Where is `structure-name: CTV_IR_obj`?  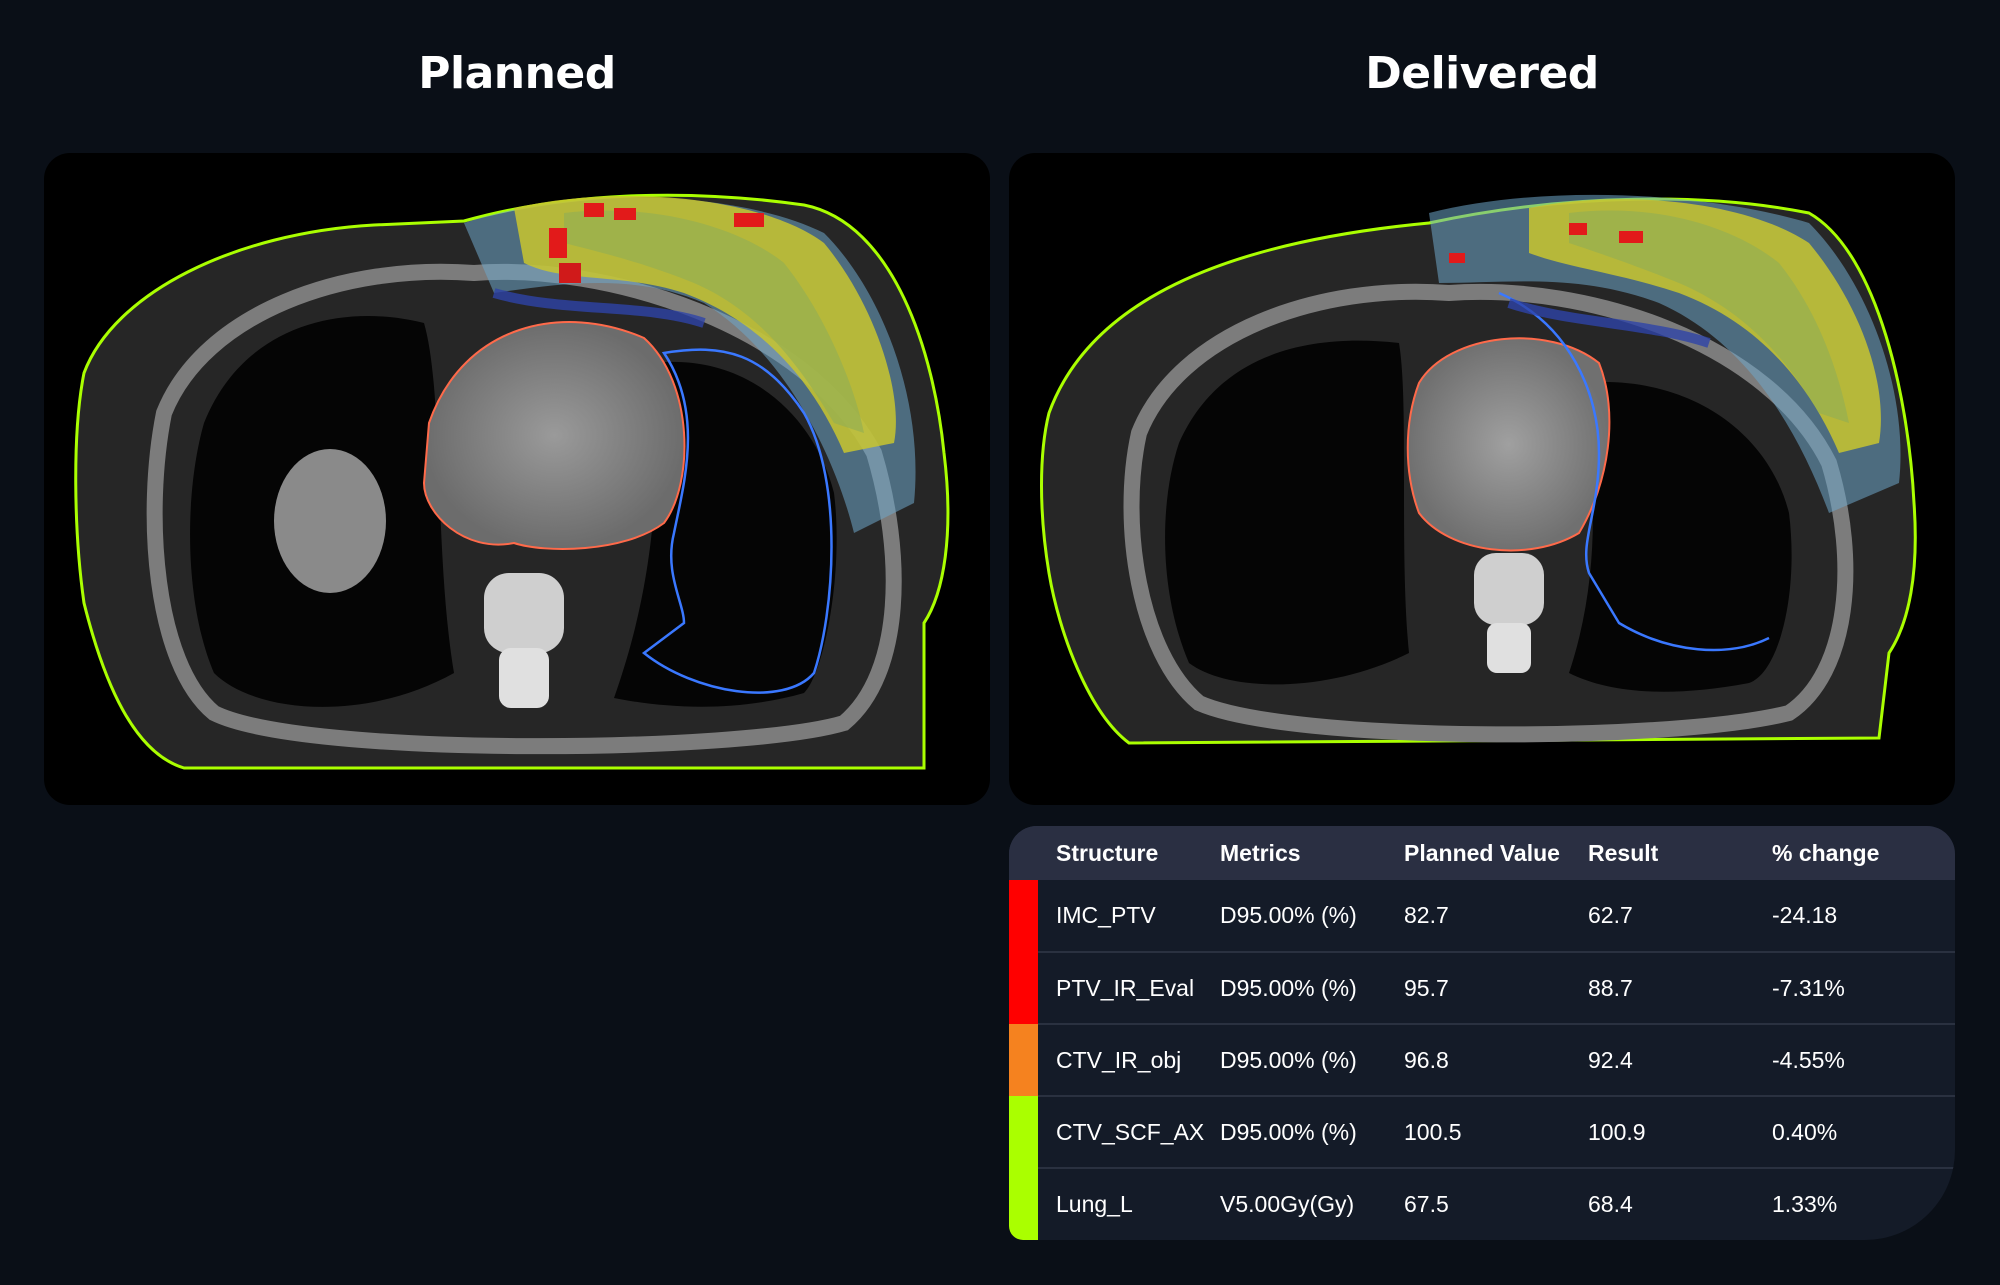
structure-name: CTV_IR_obj is located at coordinates (1129, 1059).